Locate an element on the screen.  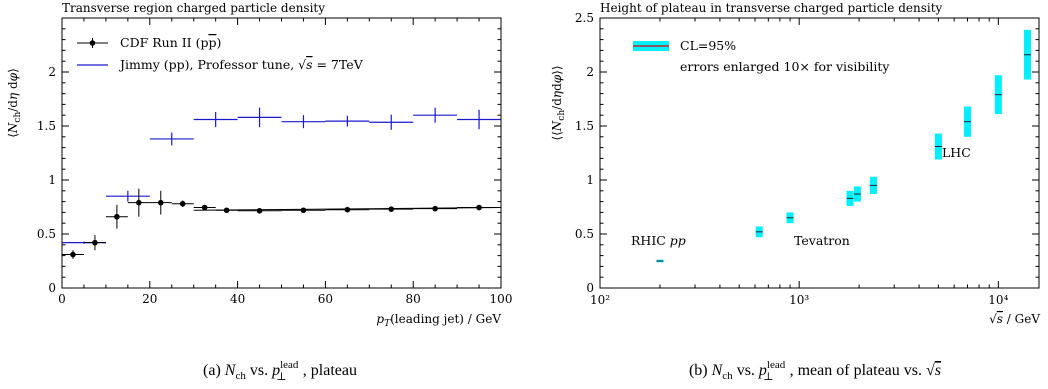
right-y-tick-label: 2.5 is located at coordinates (584, 18).